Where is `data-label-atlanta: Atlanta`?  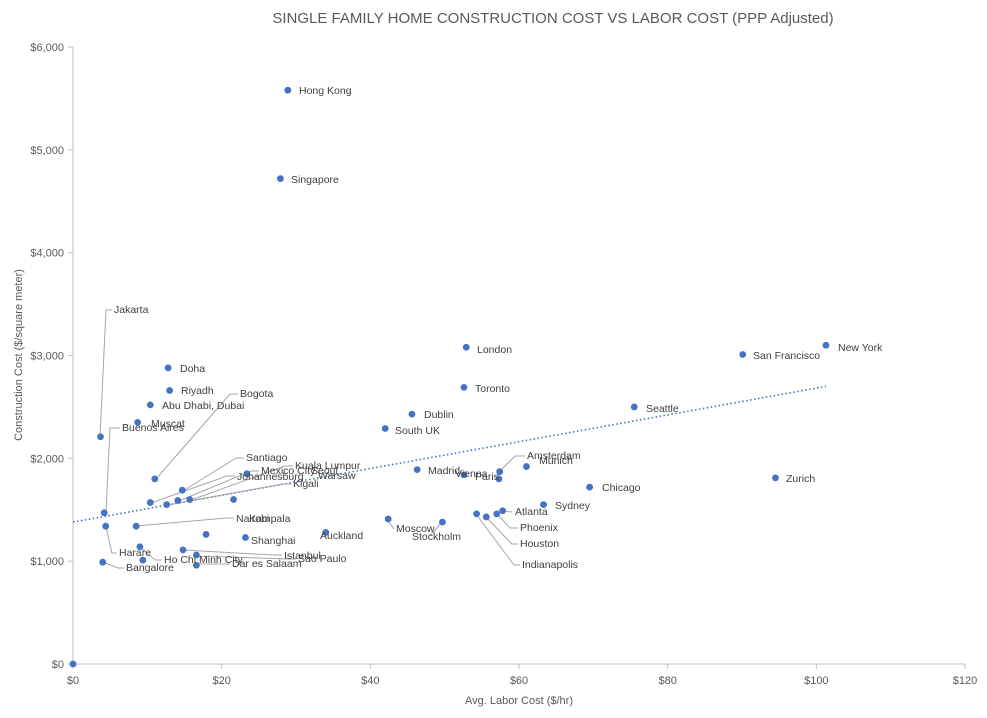
data-label-atlanta: Atlanta is located at coordinates (531, 512).